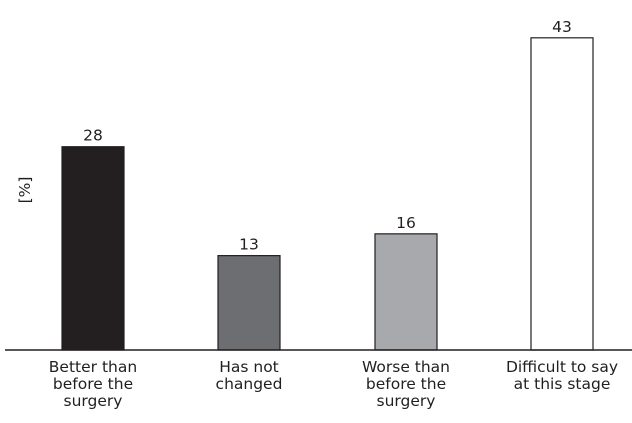  I want to click on category-label-2: Has not changed, so click(249, 375).